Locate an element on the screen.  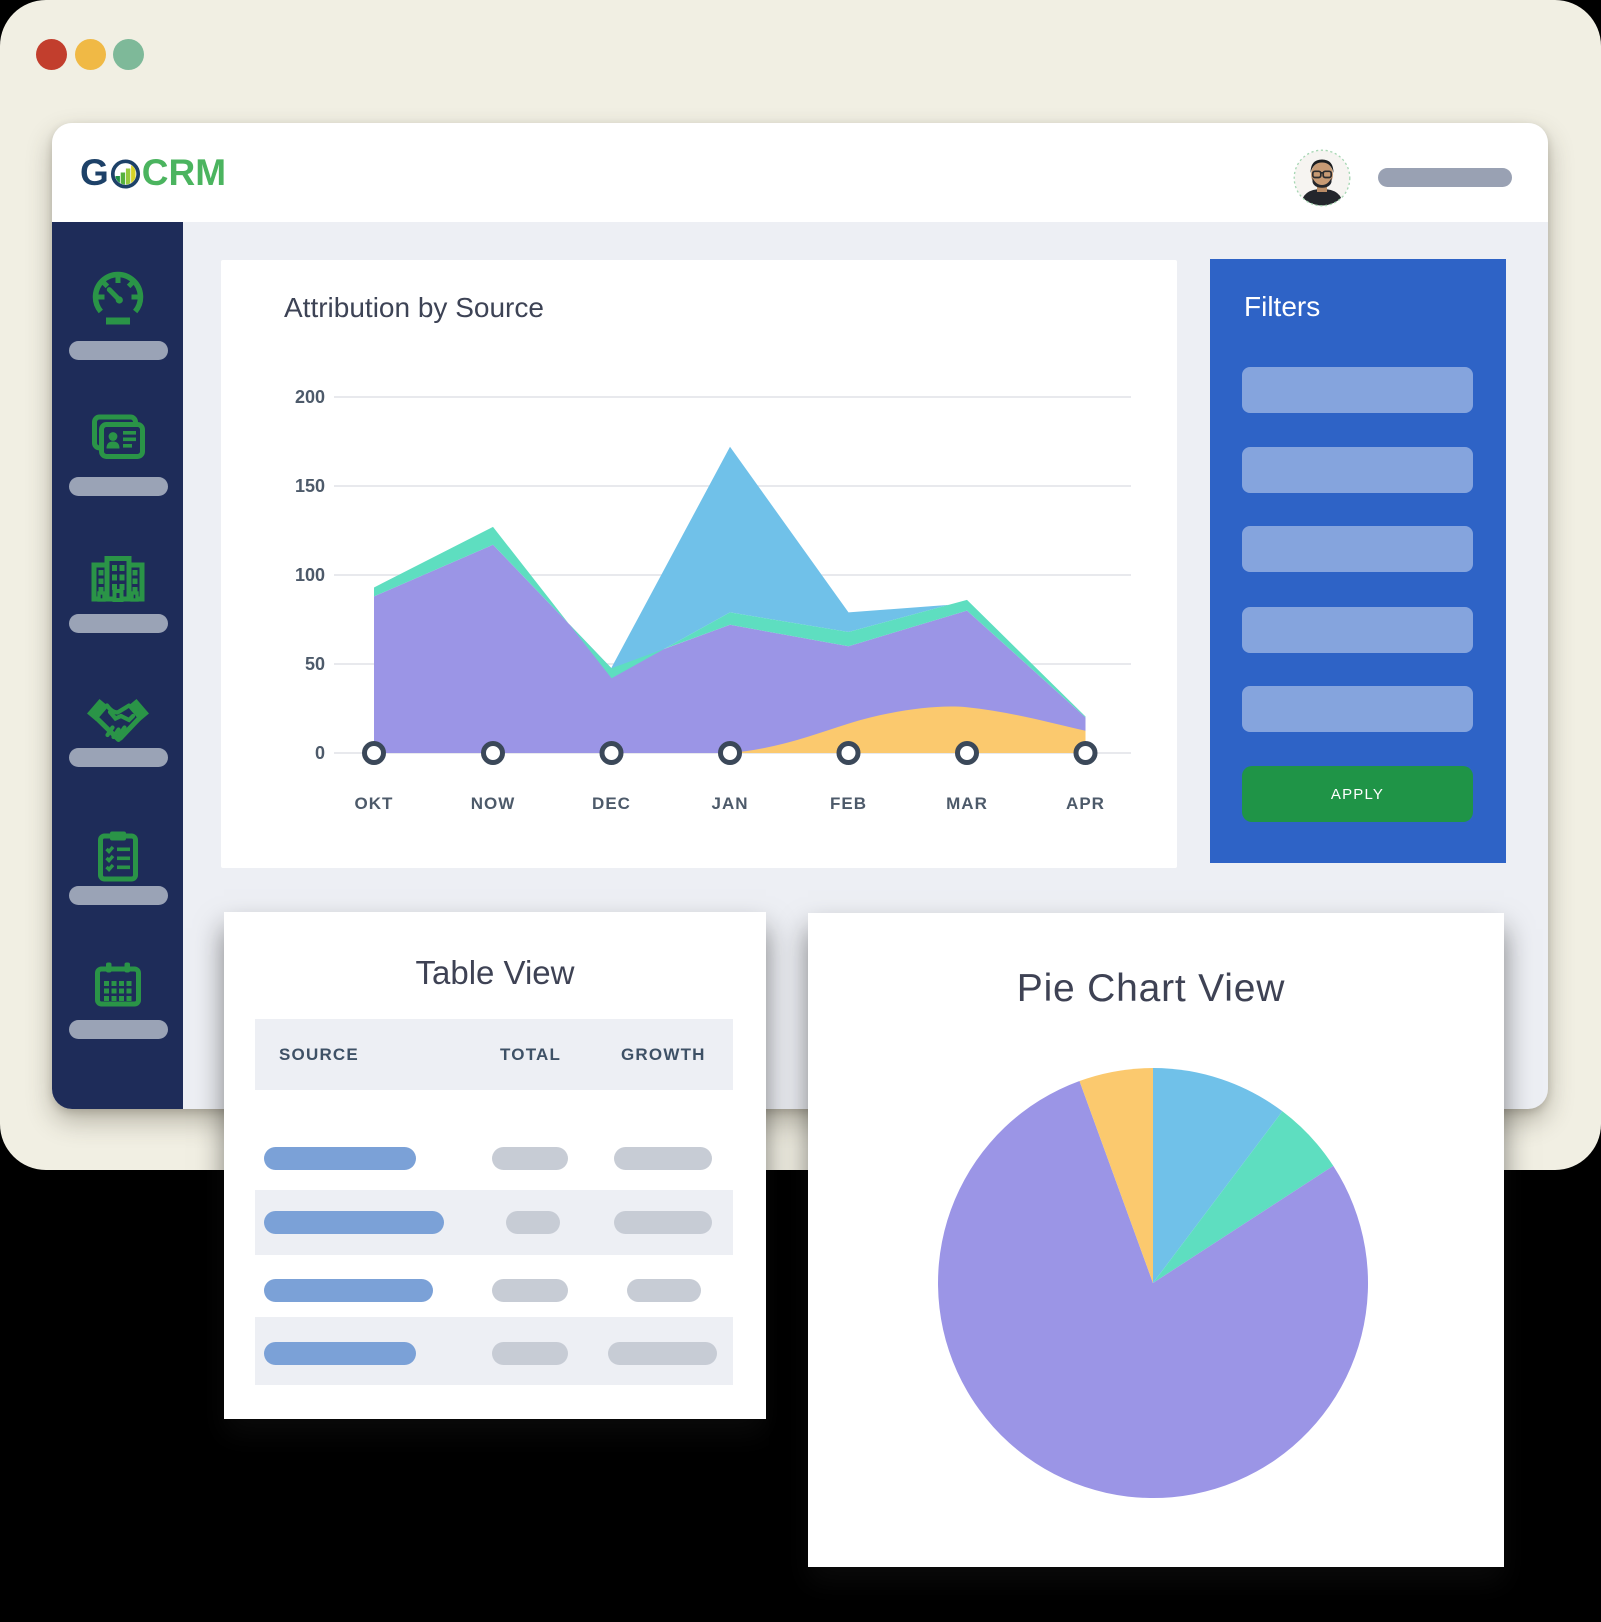
svg-text: 100 is located at coordinates (310, 575).